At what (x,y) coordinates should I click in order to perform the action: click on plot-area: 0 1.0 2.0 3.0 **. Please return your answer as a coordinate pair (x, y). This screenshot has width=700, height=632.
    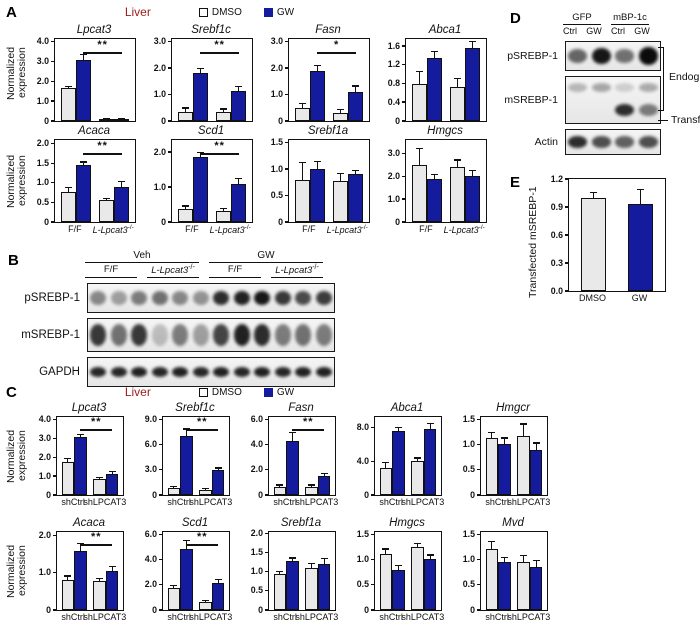
    Looking at the image, I should click on (204, 81).